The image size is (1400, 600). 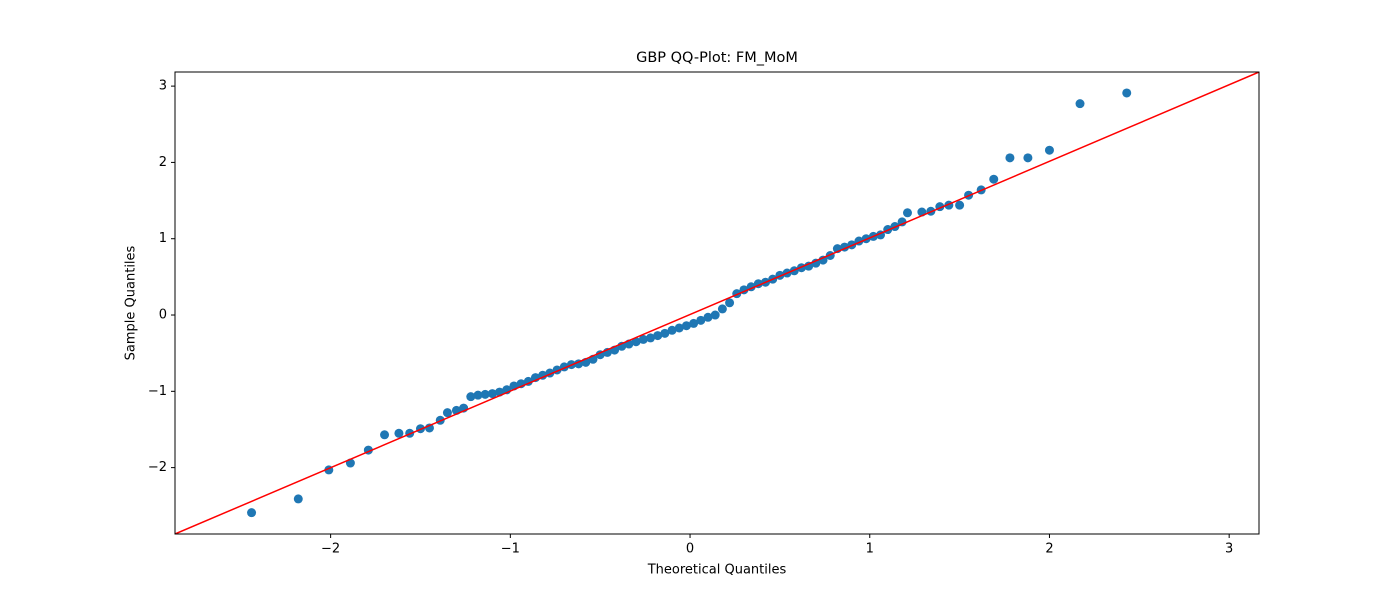 What do you see at coordinates (163, 315) in the screenshot?
I see `y-tick-label: 0` at bounding box center [163, 315].